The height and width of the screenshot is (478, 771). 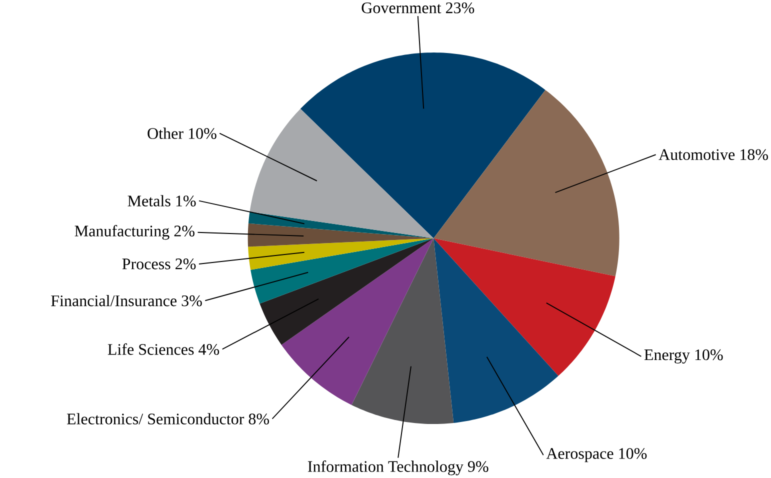 What do you see at coordinates (146, 264) in the screenshot?
I see `slice-label: Process` at bounding box center [146, 264].